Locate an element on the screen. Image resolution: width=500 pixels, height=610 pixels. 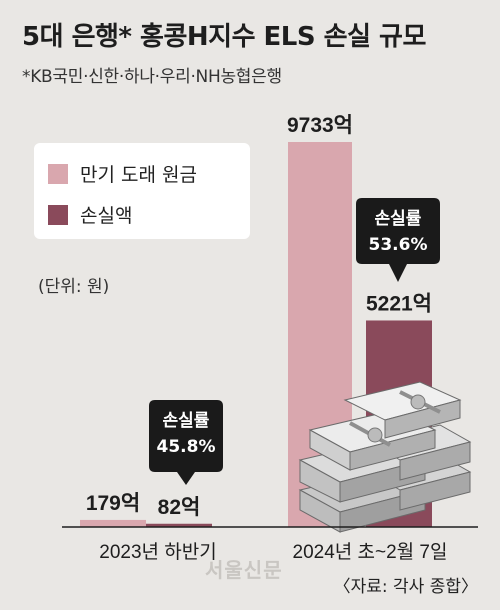
value-label-loss-0: 82억 is located at coordinates (179, 507).